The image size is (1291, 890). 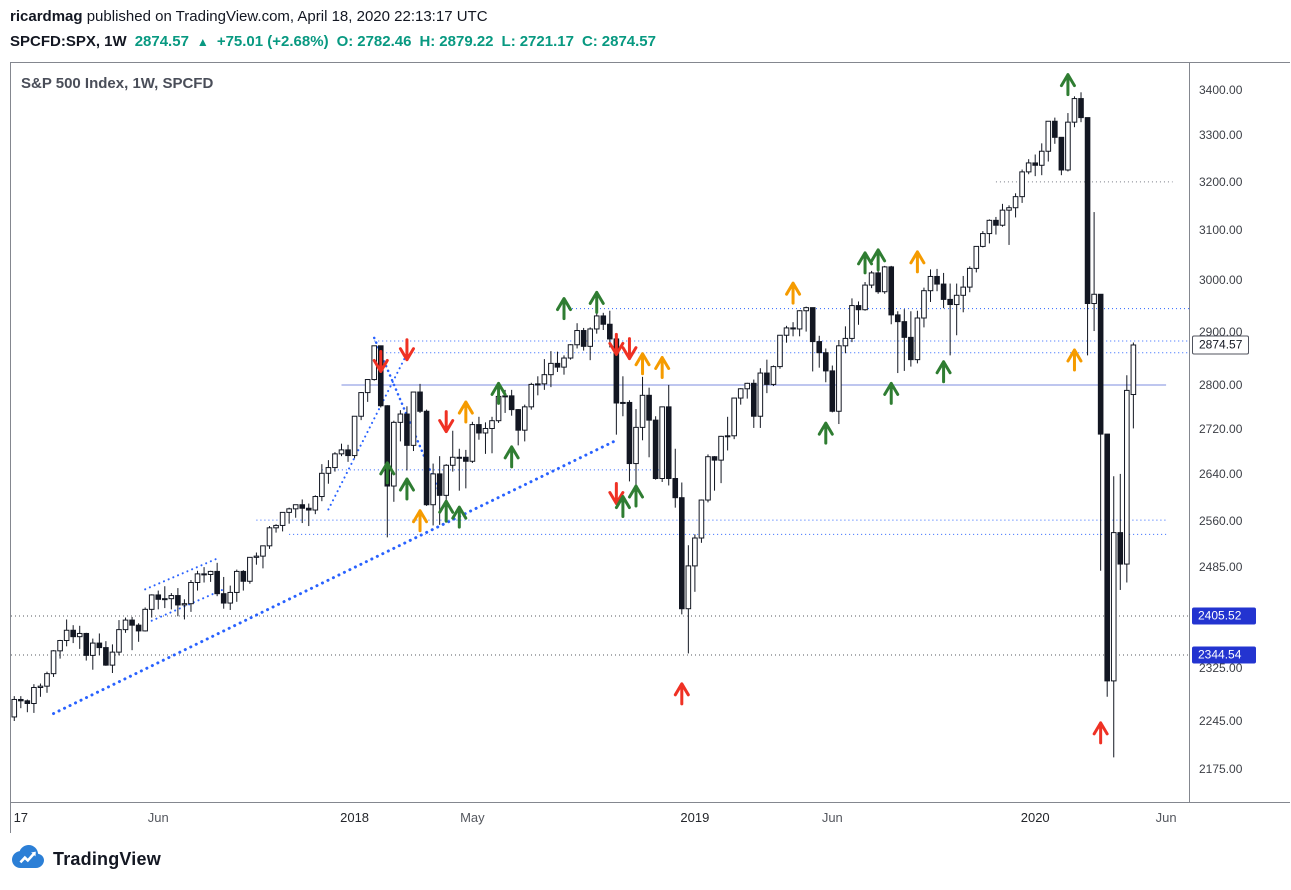 What do you see at coordinates (650, 817) in the screenshot?
I see `time-axis: 17 Jun 2018 May 2019 Jun 2020 Jun` at bounding box center [650, 817].